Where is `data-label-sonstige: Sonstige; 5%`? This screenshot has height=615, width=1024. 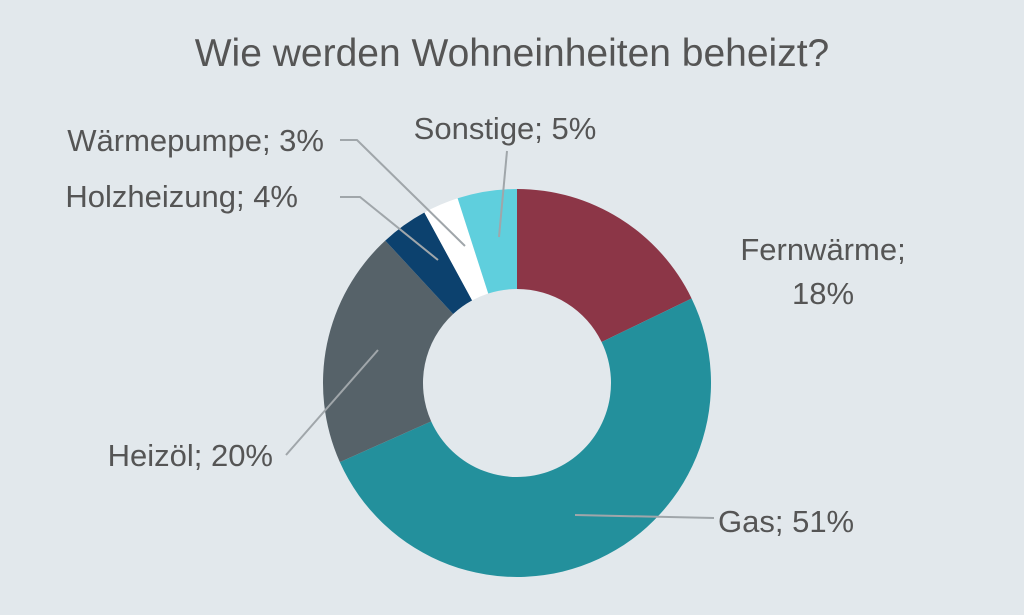 data-label-sonstige: Sonstige; 5% is located at coordinates (505, 128).